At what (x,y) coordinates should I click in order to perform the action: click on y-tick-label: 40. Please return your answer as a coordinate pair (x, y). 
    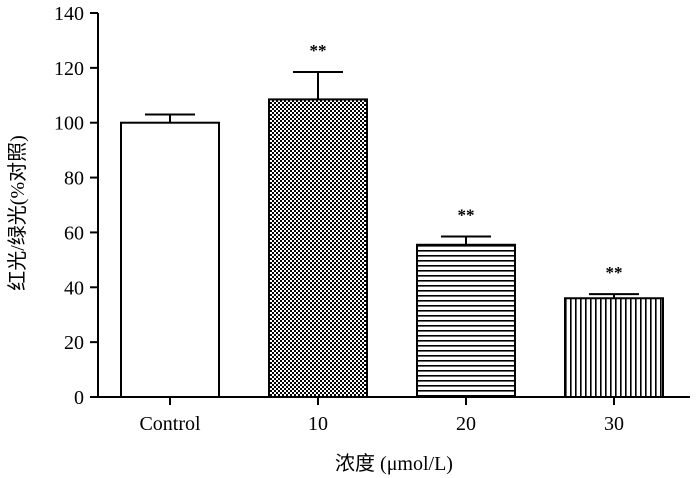
    Looking at the image, I should click on (74, 288).